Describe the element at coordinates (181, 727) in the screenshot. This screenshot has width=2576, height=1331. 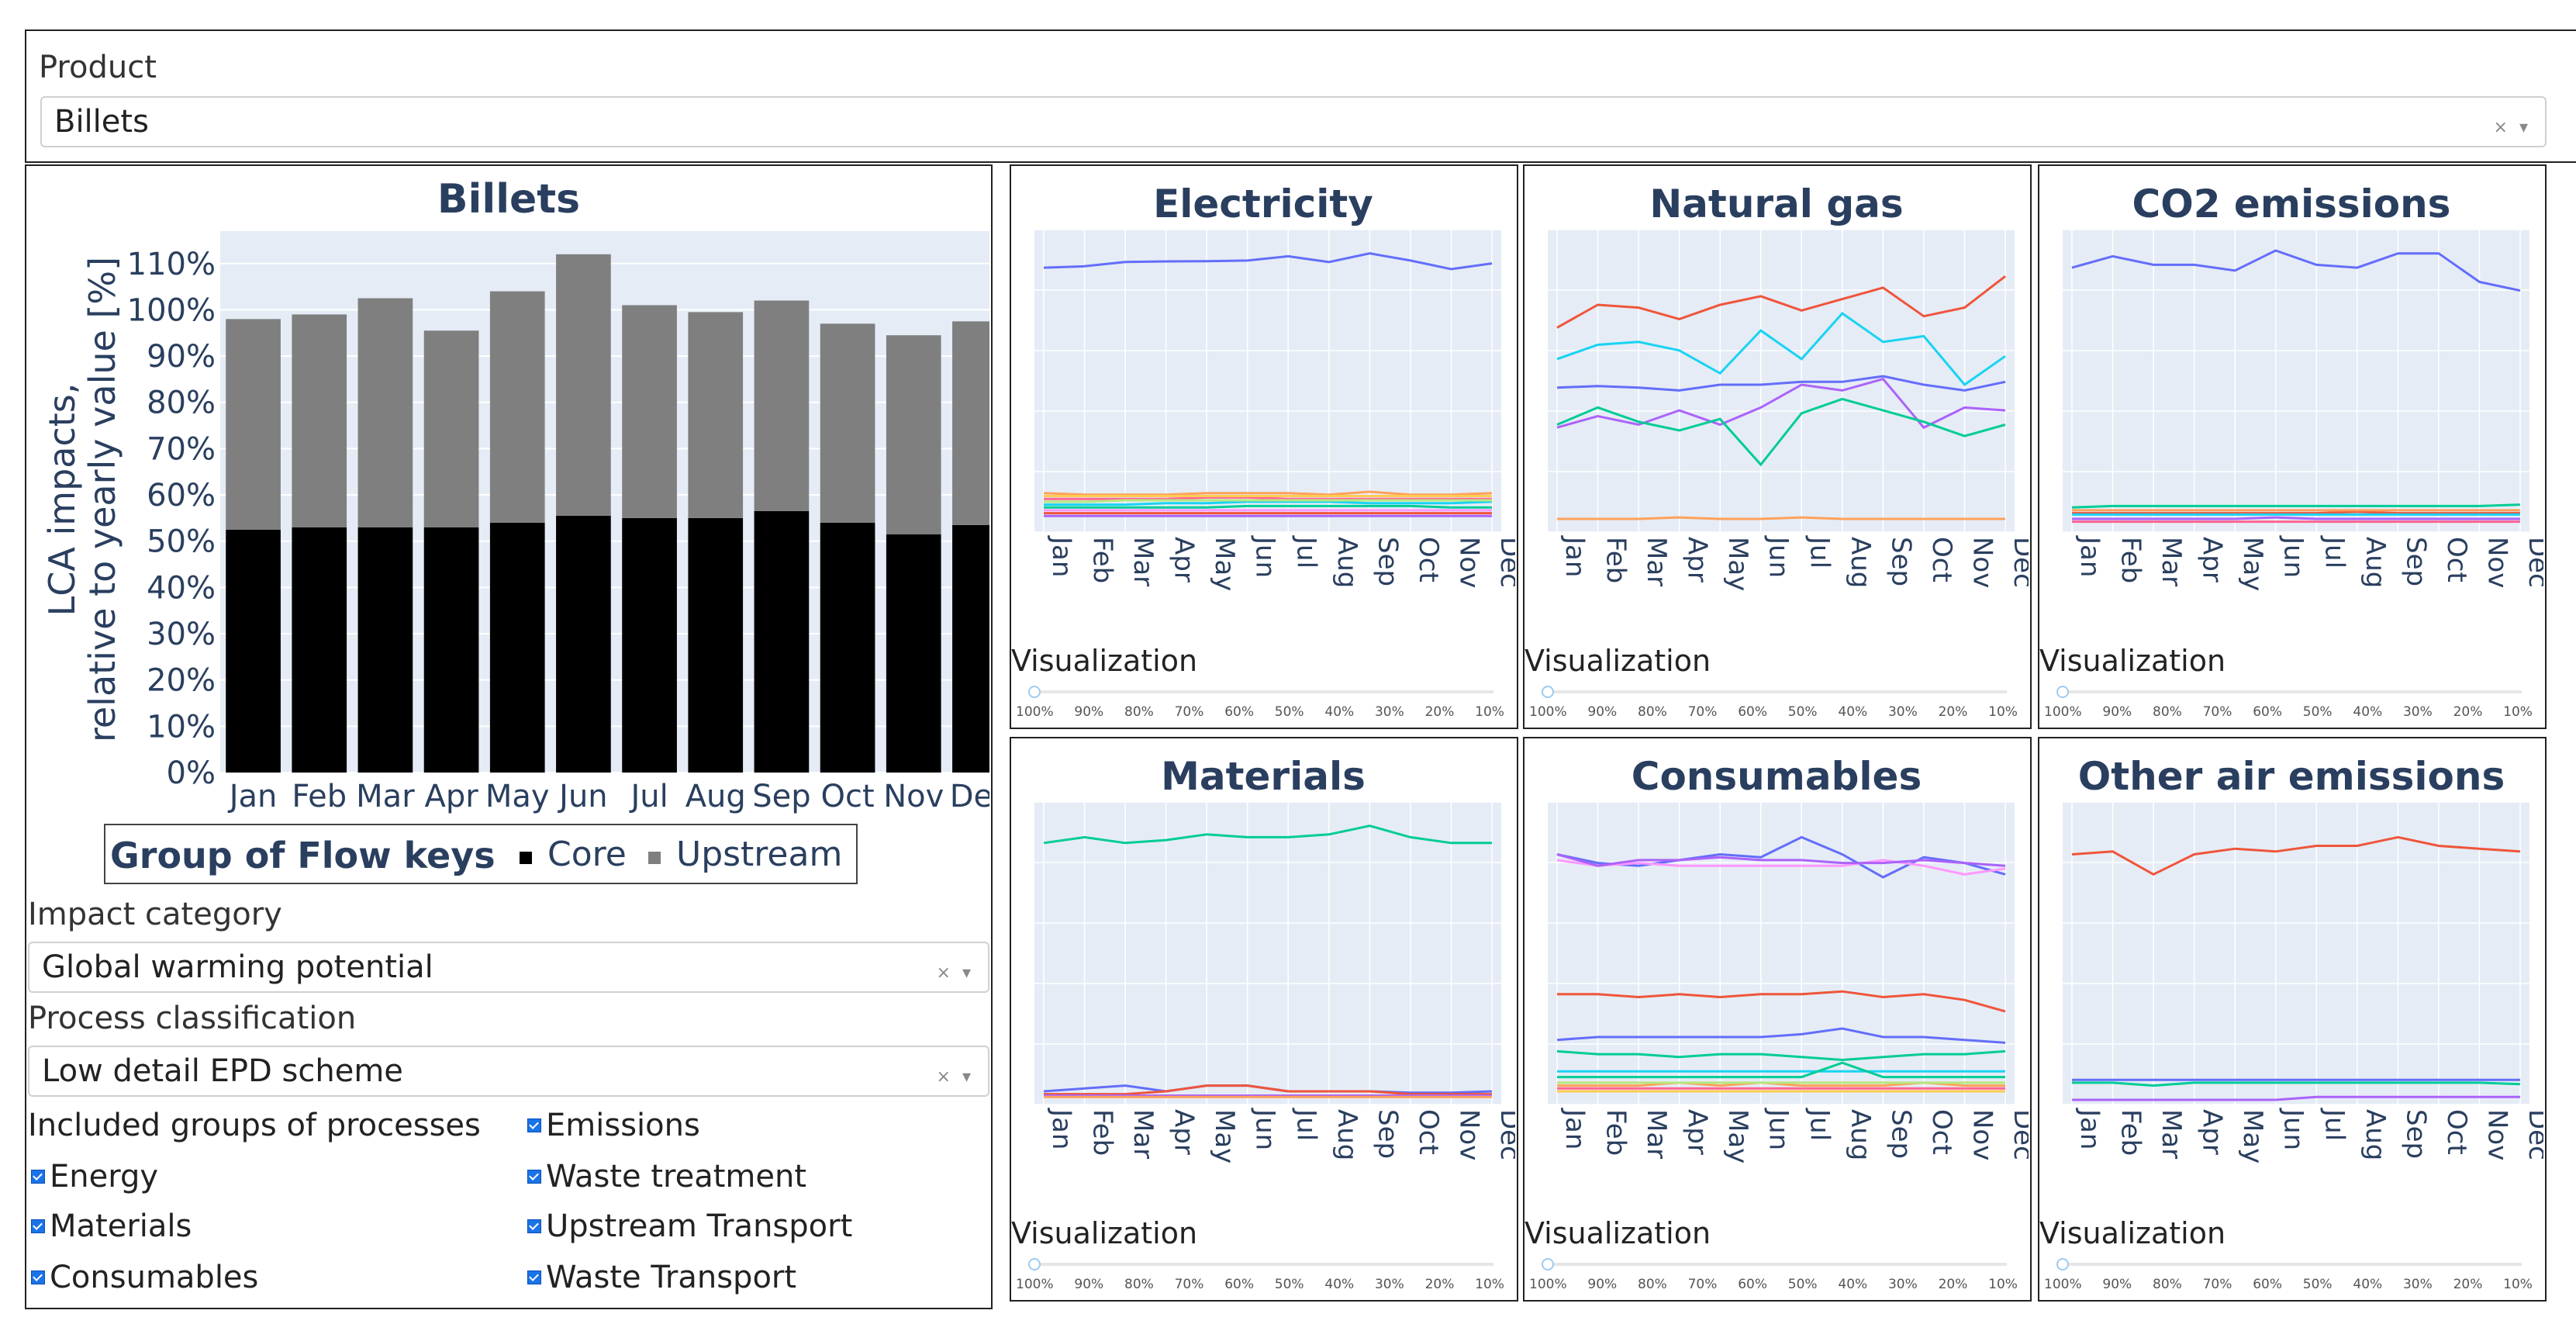
I see `y-tick-label: 10%` at that location.